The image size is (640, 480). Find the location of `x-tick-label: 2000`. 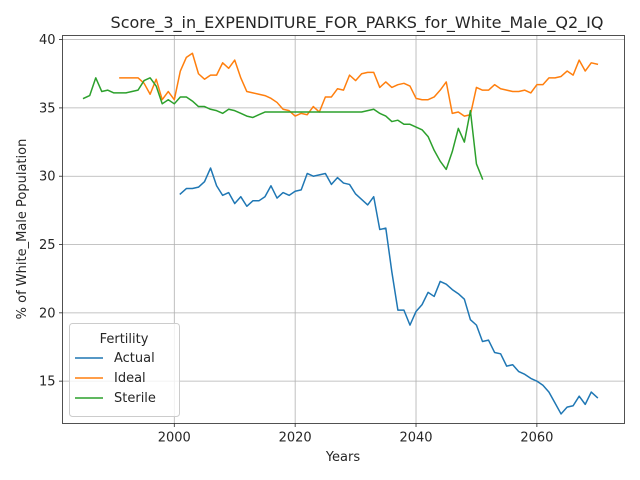

x-tick-label: 2000 is located at coordinates (174, 438).